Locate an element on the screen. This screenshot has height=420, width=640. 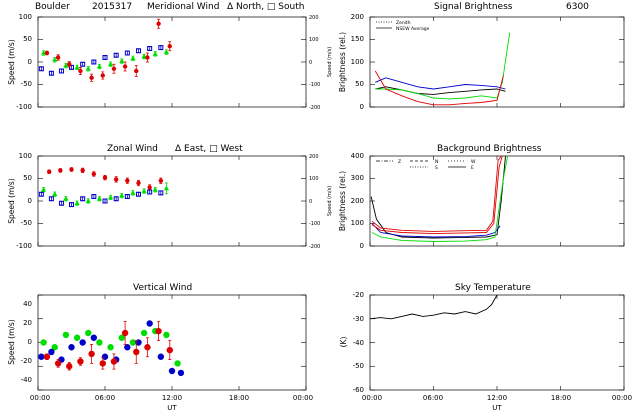
y-tick-label: -30 is located at coordinates (358, 319).